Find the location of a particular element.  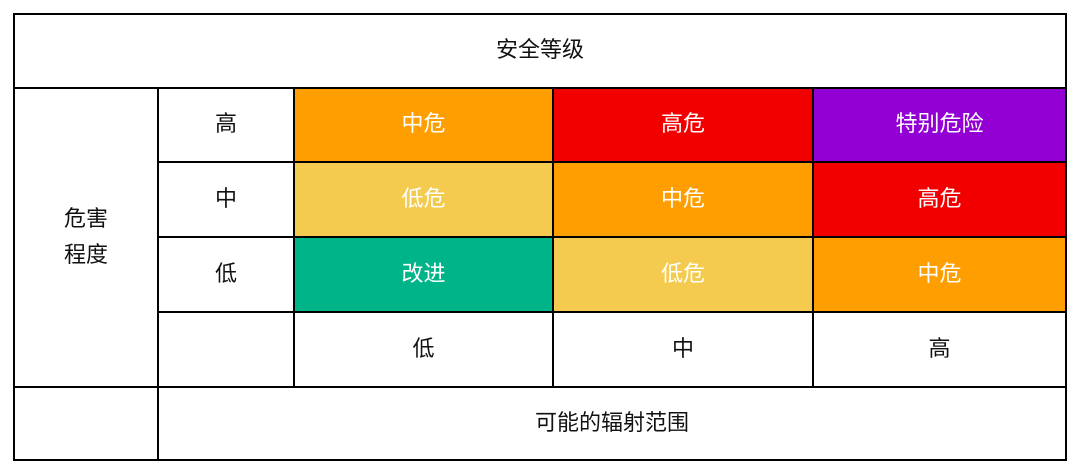

matrix-cell-r2-c2: 中危 is located at coordinates (683, 199).